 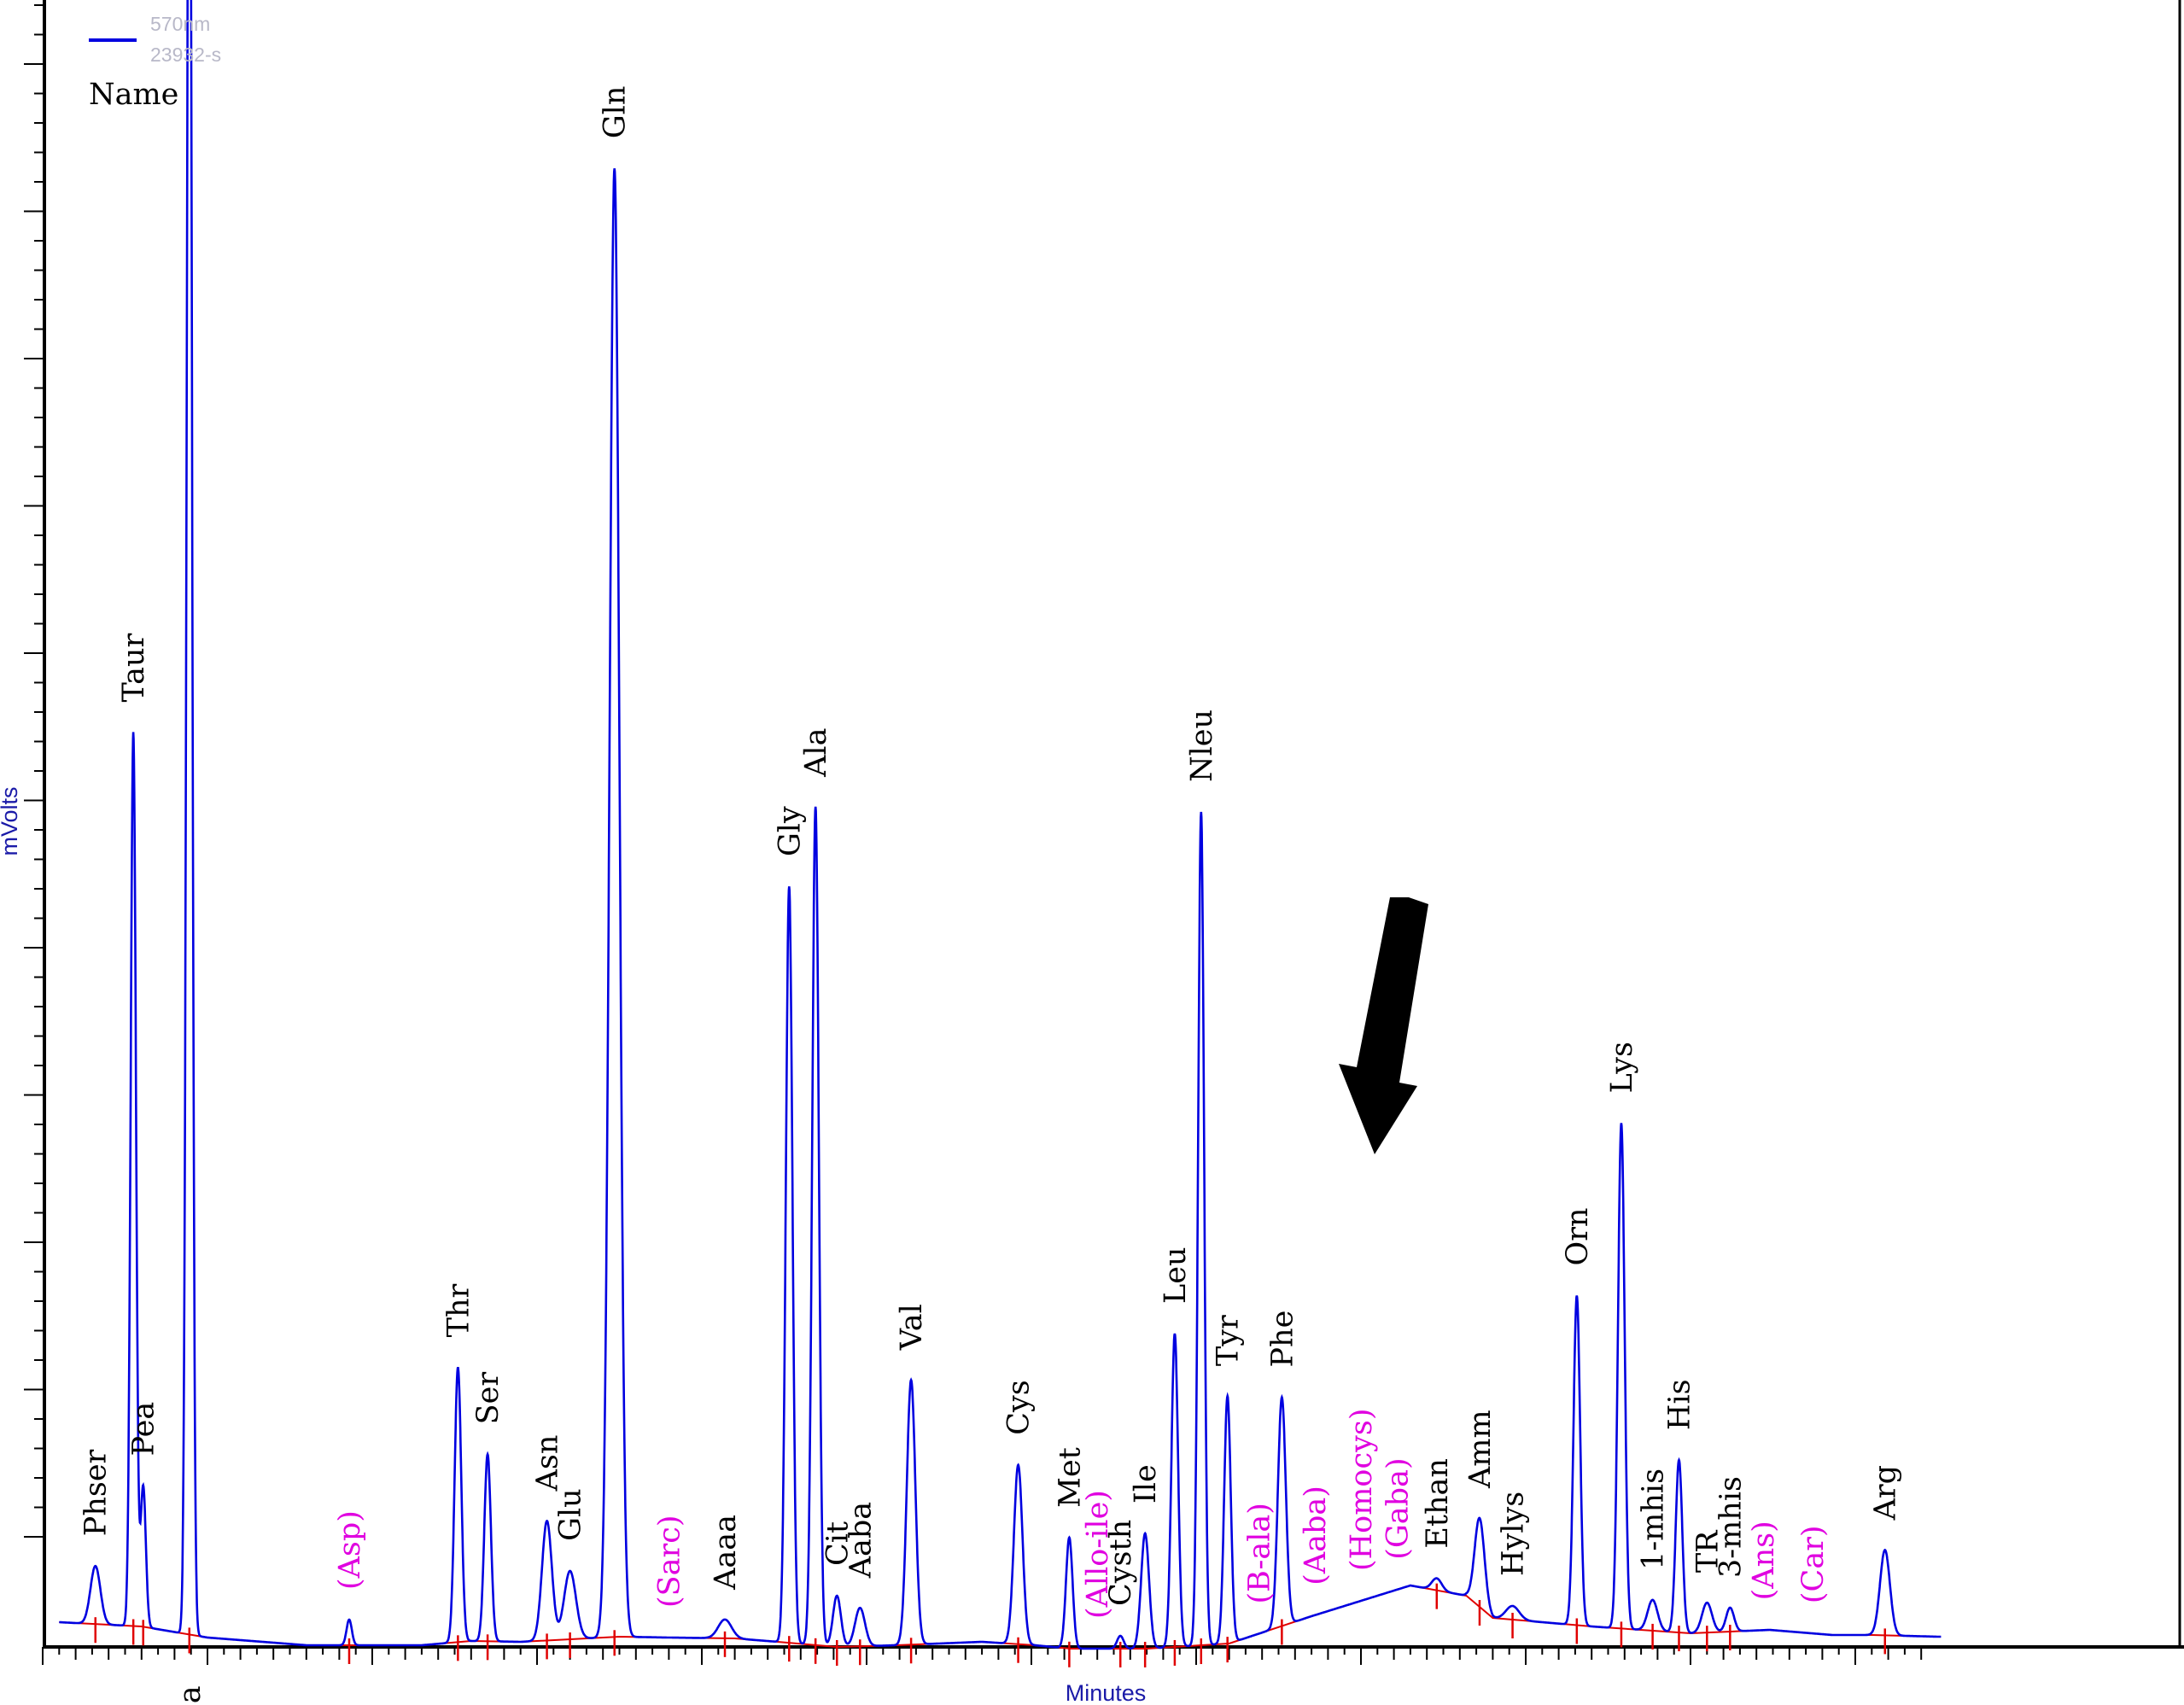 I want to click on peak-label-pea: Pea, so click(x=144, y=1429).